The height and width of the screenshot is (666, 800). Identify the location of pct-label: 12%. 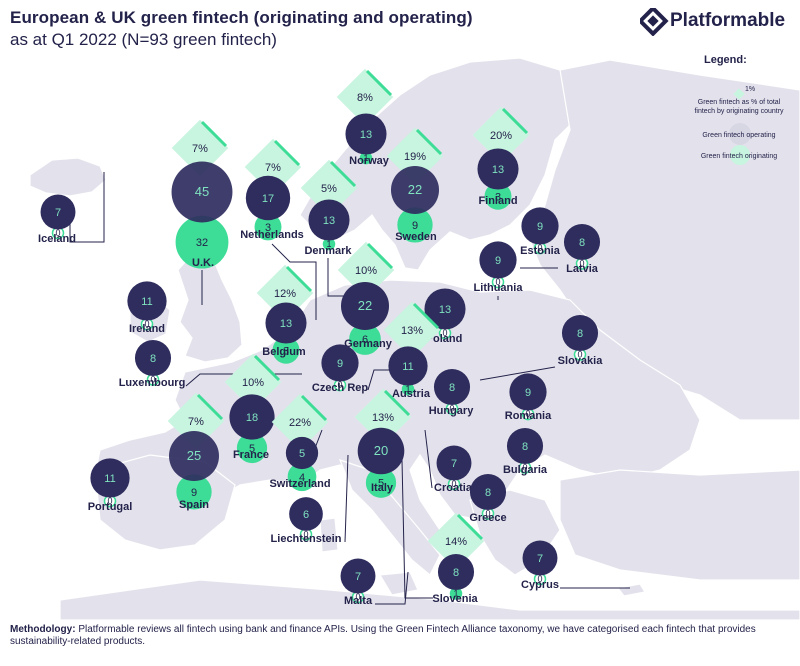
(285, 294).